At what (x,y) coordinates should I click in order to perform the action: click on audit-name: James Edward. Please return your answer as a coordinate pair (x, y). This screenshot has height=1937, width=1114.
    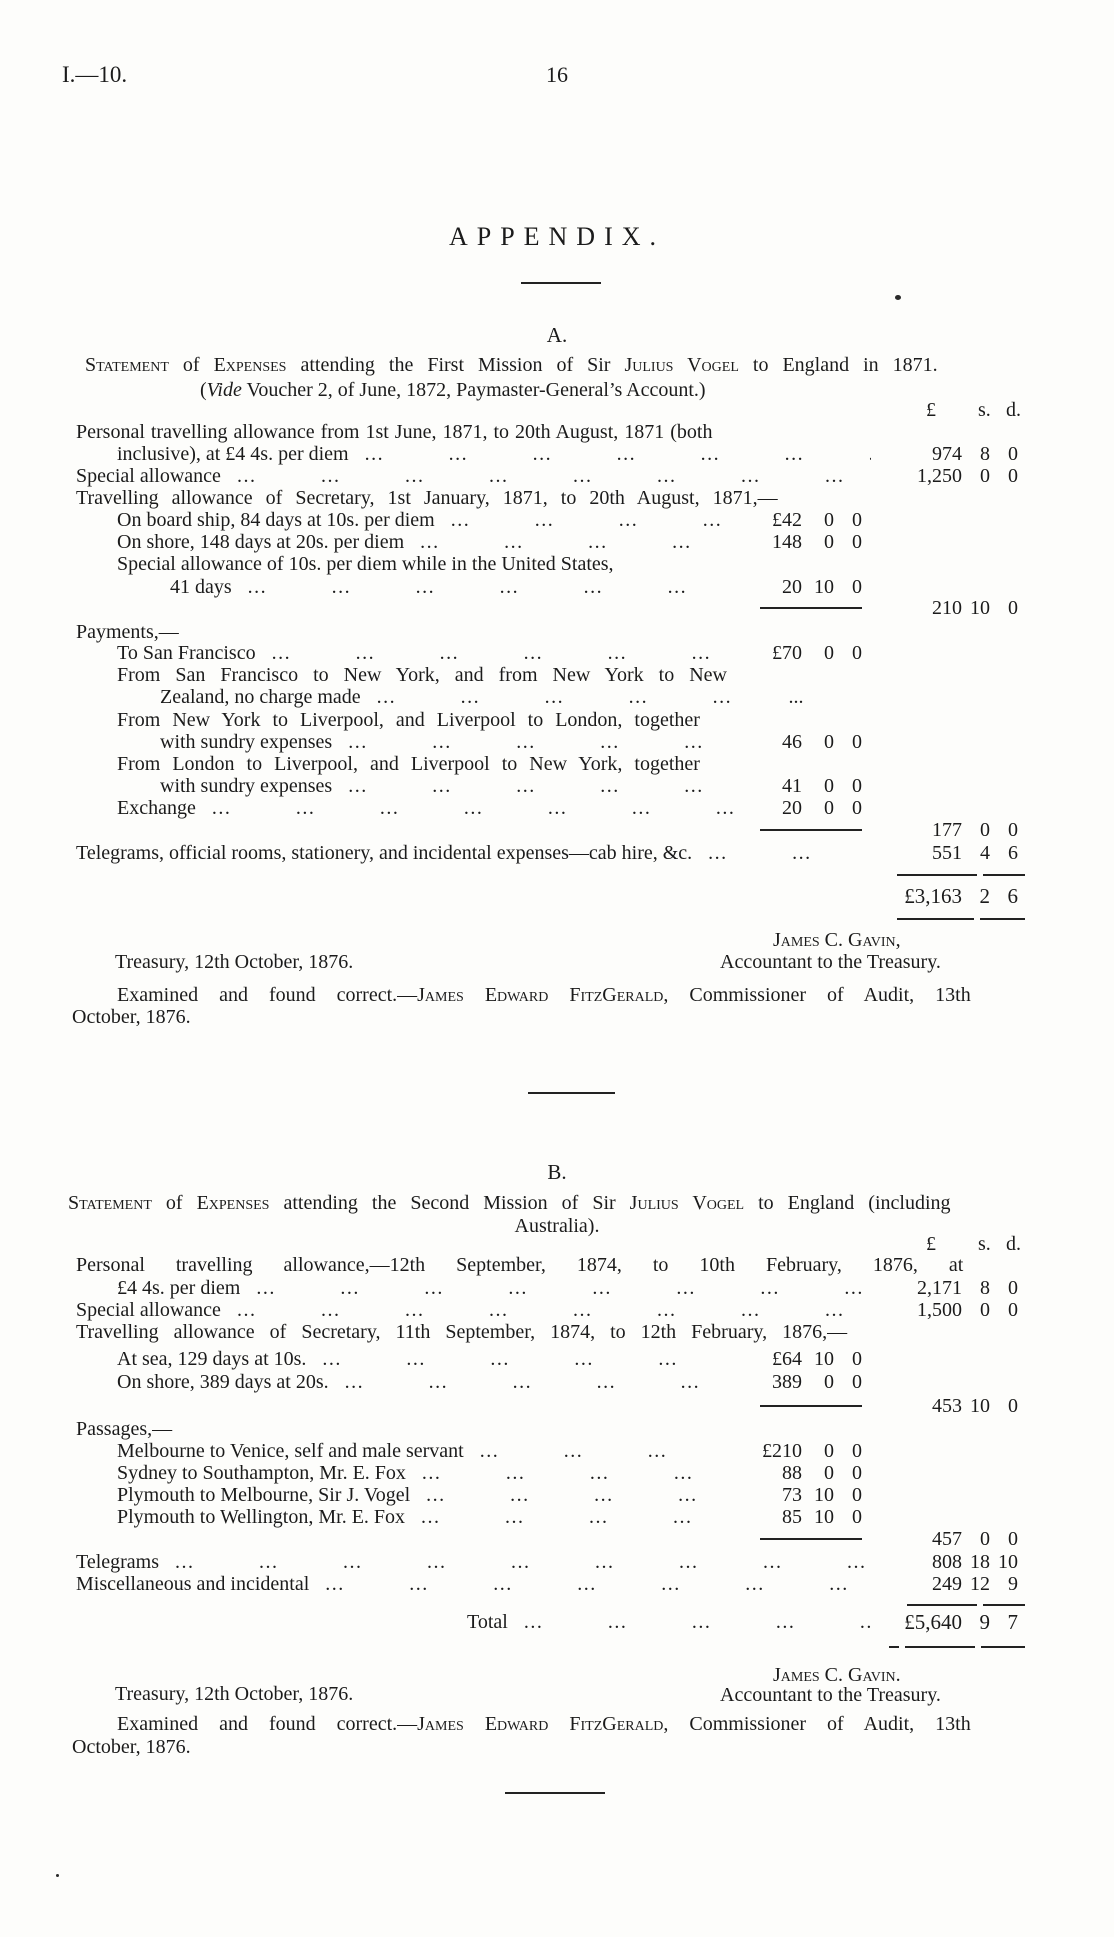
    Looking at the image, I should click on (483, 1724).